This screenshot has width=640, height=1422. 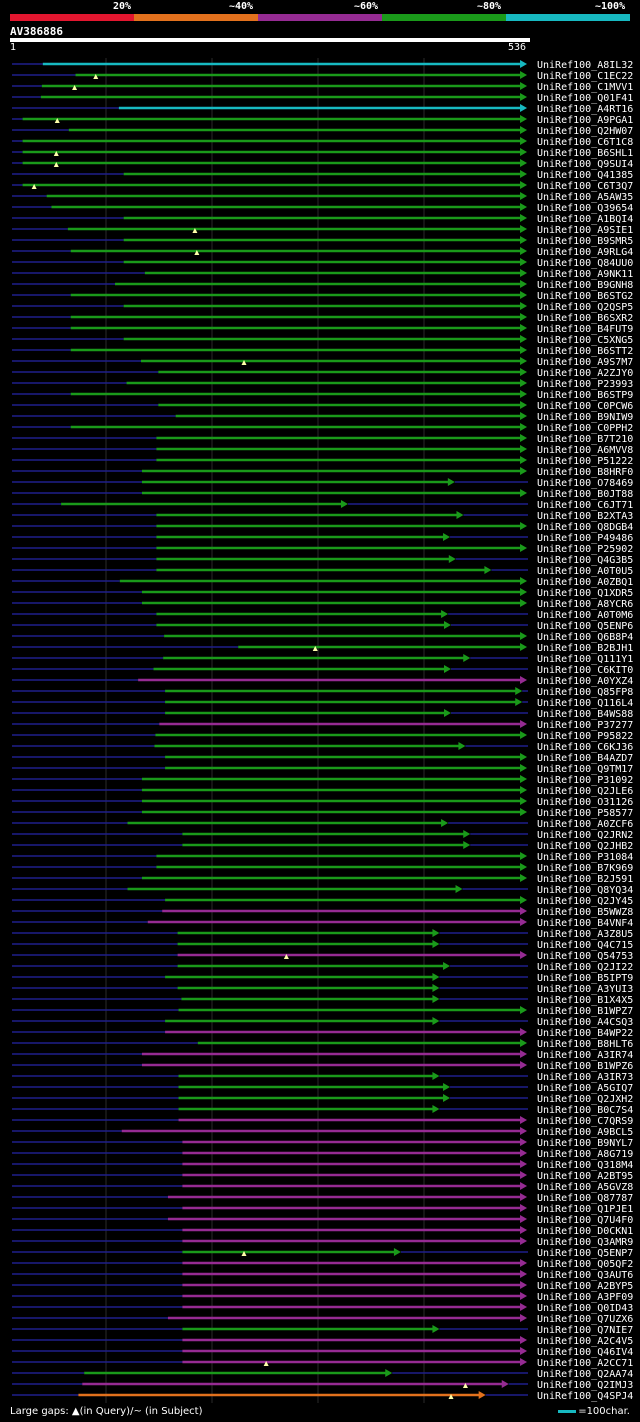 What do you see at coordinates (585, 1000) in the screenshot?
I see `hit-label: UniRef100_B1X4X5` at bounding box center [585, 1000].